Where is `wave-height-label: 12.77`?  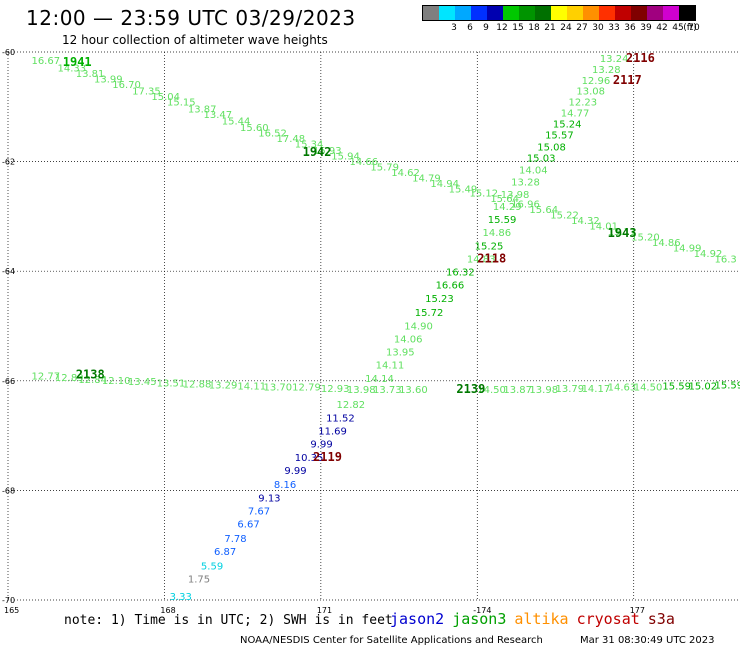 wave-height-label: 12.77 is located at coordinates (45, 377).